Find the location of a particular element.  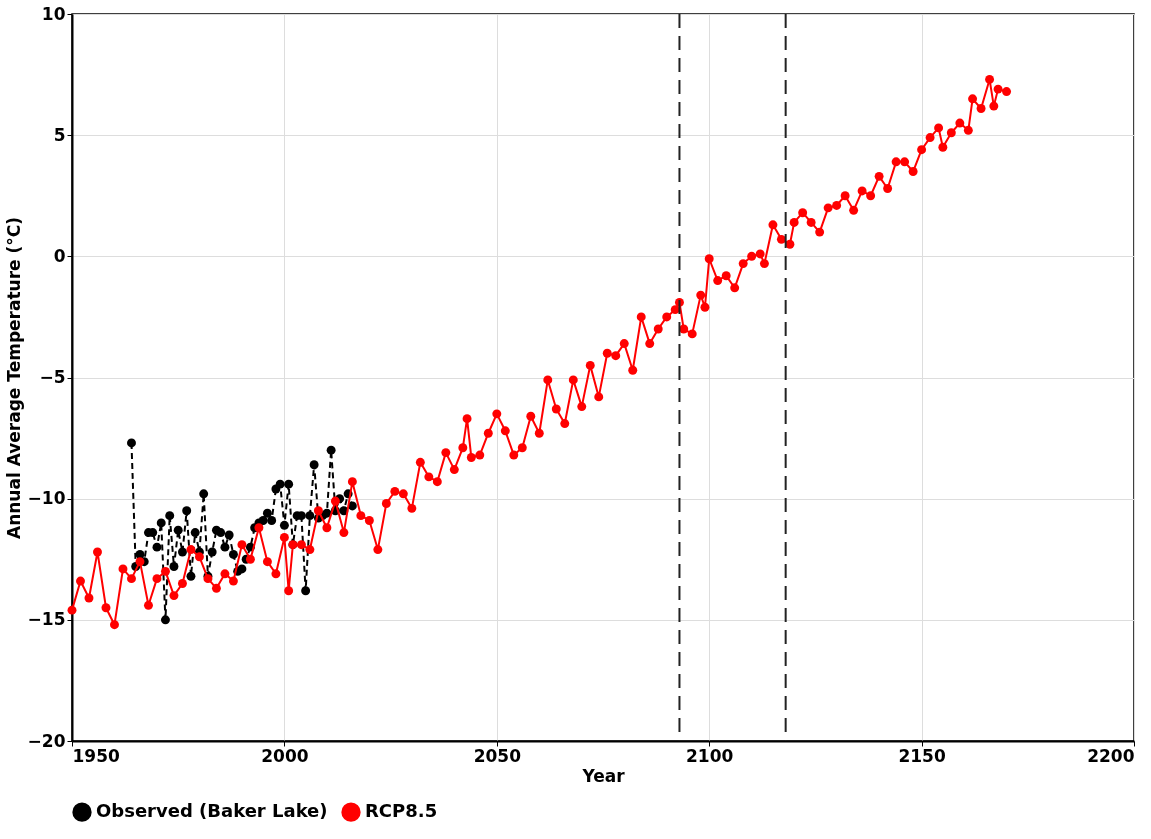

y-tick-label: −5 is located at coordinates (52, 377).